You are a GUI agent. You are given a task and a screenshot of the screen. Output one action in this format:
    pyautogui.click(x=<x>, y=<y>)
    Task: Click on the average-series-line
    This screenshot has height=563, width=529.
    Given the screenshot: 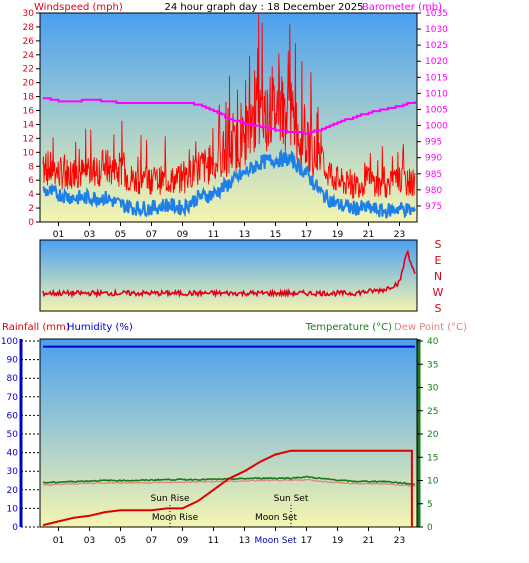 What is the action you would take?
    pyautogui.click(x=229, y=183)
    